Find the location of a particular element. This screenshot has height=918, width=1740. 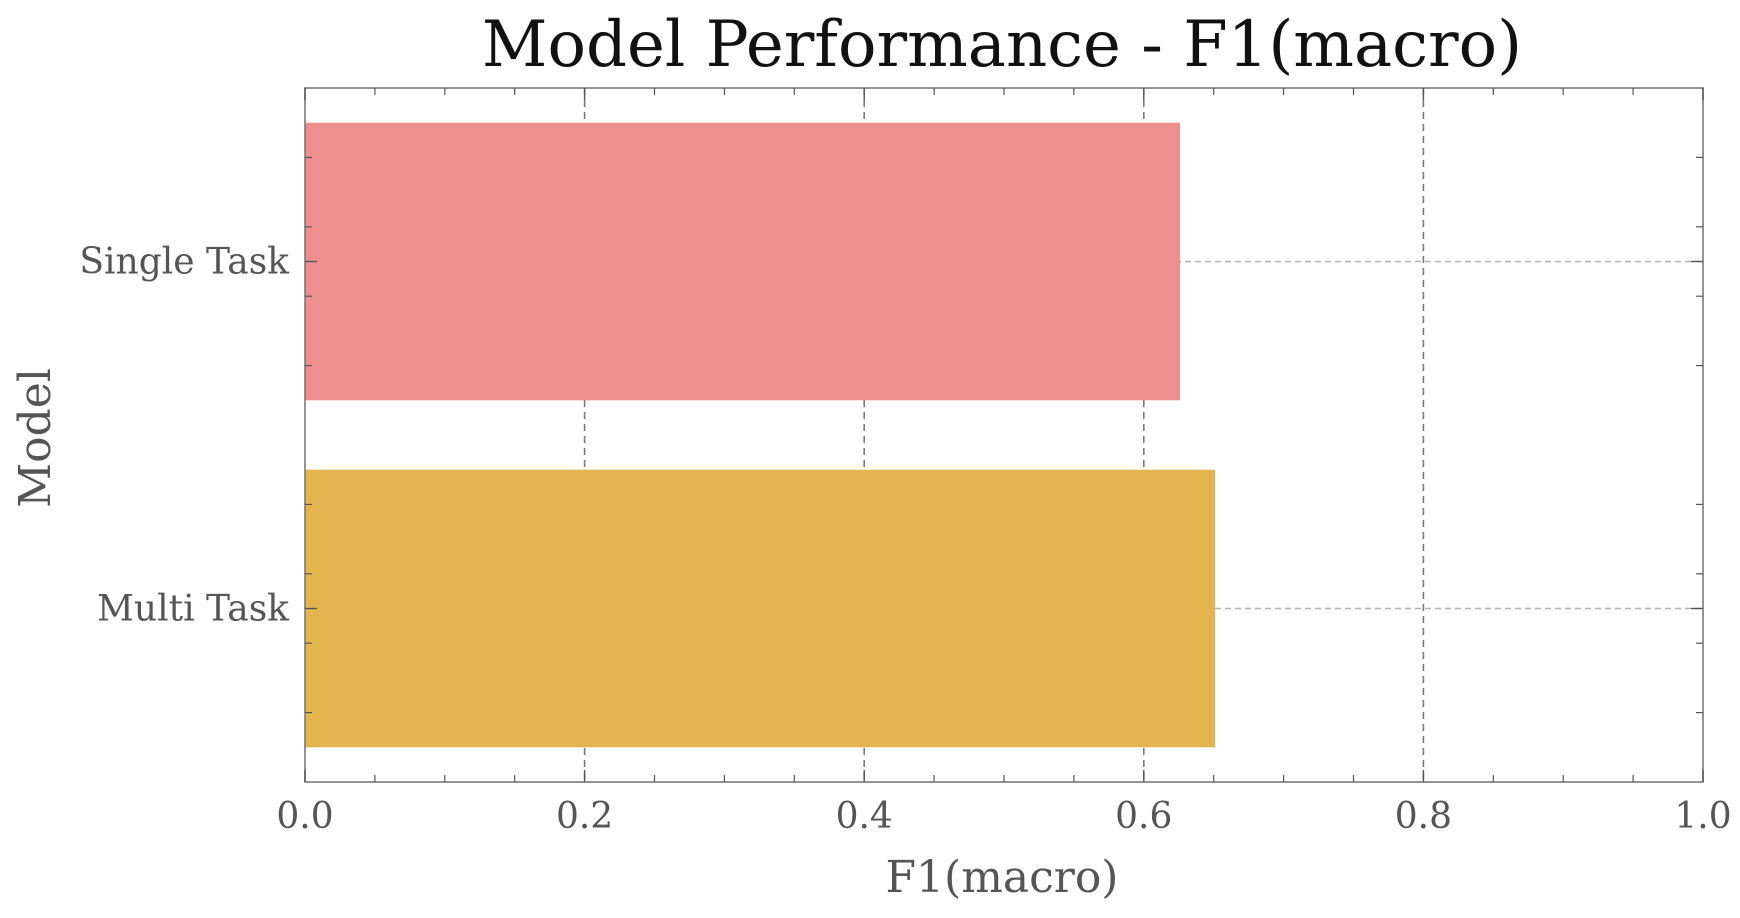

x-tick-label: 0.6 is located at coordinates (1143, 816).